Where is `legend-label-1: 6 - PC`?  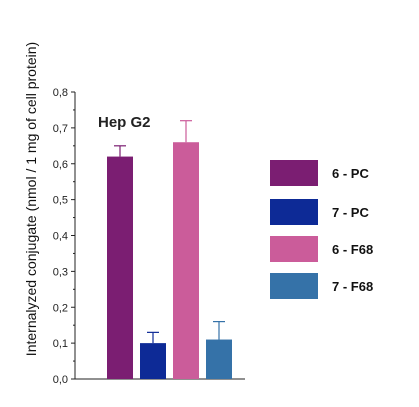
legend-label-1: 6 - PC is located at coordinates (350, 173).